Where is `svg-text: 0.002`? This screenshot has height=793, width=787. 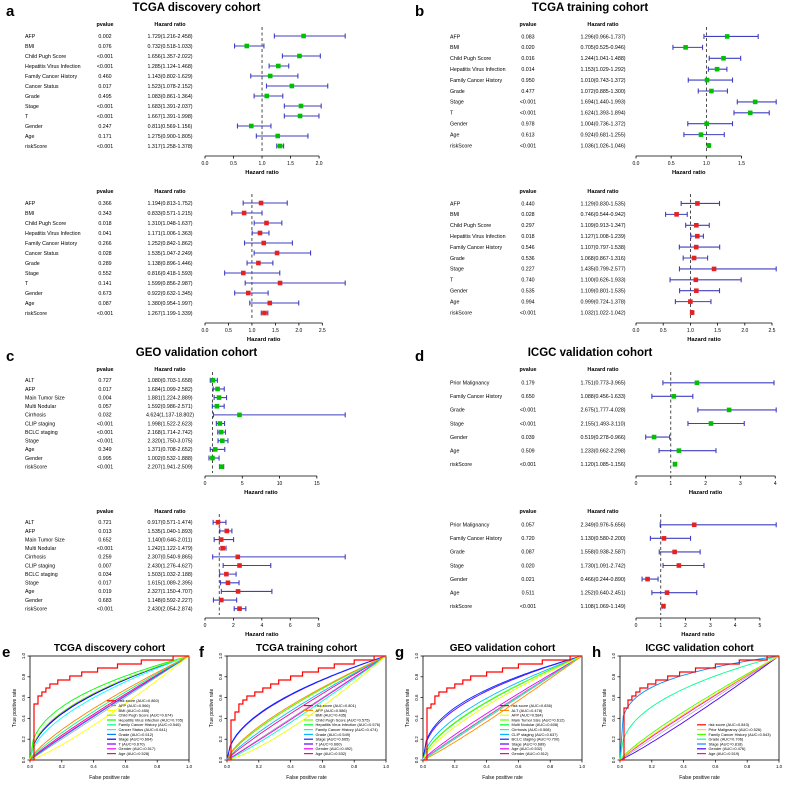
svg-text: 0.002 is located at coordinates (104, 37).